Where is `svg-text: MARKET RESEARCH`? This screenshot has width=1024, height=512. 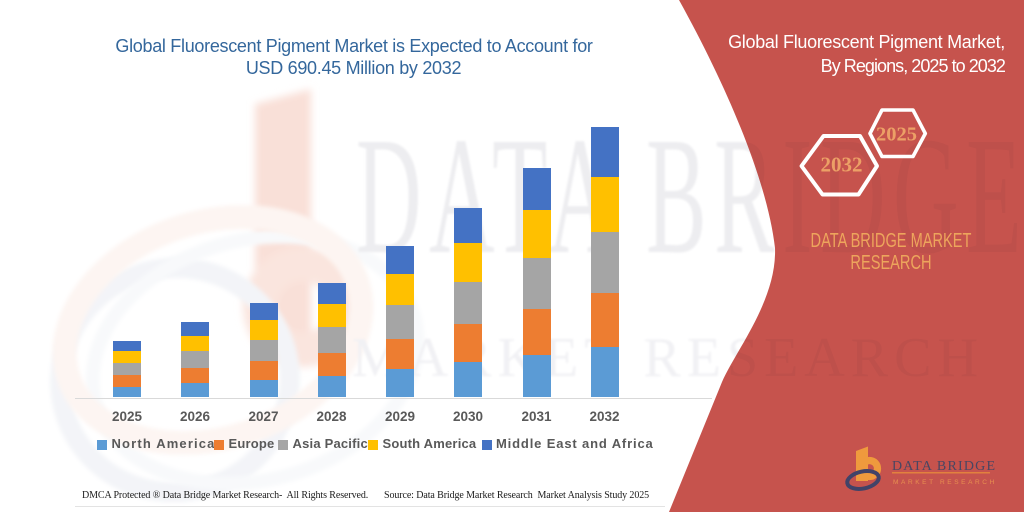 svg-text: MARKET RESEARCH is located at coordinates (945, 482).